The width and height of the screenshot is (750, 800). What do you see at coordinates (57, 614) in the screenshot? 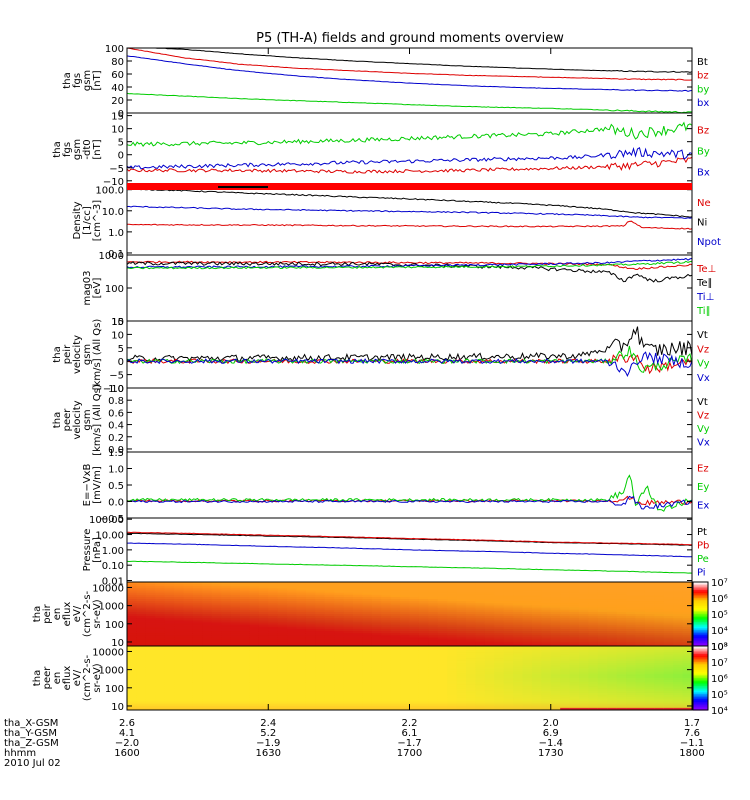
I see `y-axis-label-line: en` at bounding box center [57, 614].